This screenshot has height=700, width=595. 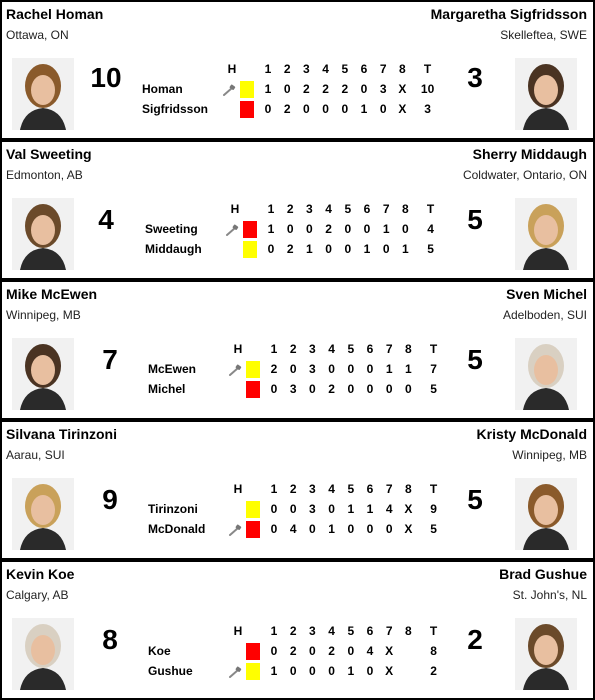 What do you see at coordinates (175, 109) in the screenshot?
I see `team-name: Sigfridsson` at bounding box center [175, 109].